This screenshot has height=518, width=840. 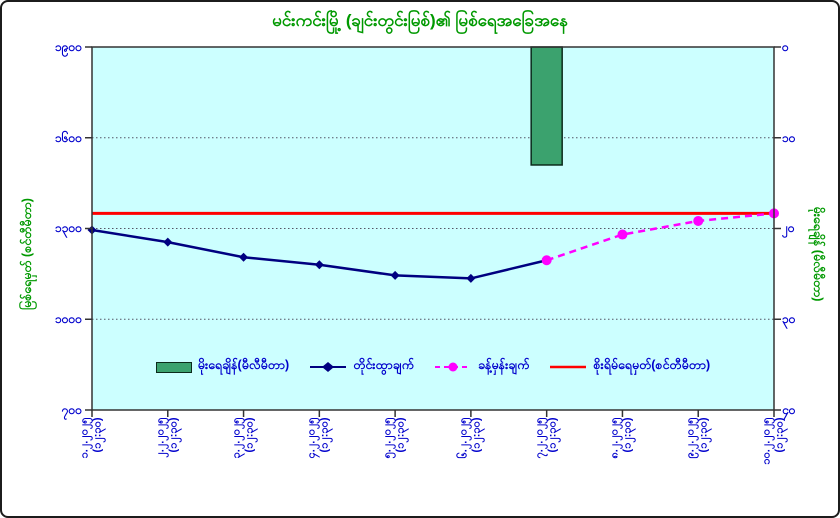 I want to click on left-axis-tick: ၁၃၀၀, so click(x=68, y=228).